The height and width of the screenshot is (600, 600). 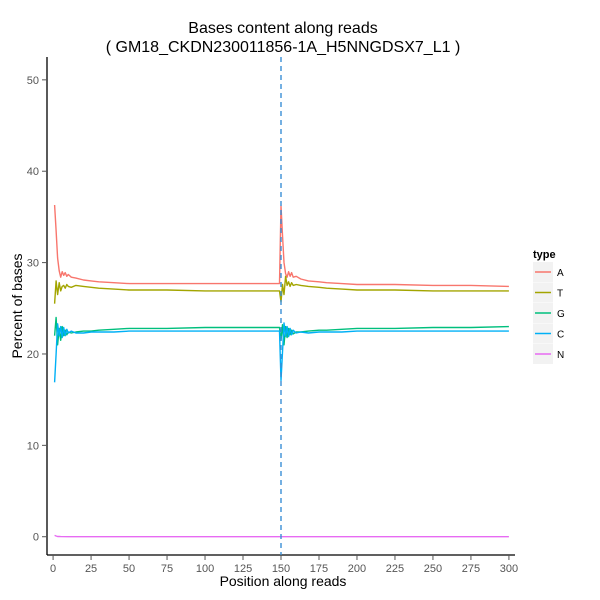 What do you see at coordinates (283, 47) in the screenshot?
I see `chart-subtitle: ( GM18_CKDN230011856-1A_H5NNGDSX7_L1 )` at bounding box center [283, 47].